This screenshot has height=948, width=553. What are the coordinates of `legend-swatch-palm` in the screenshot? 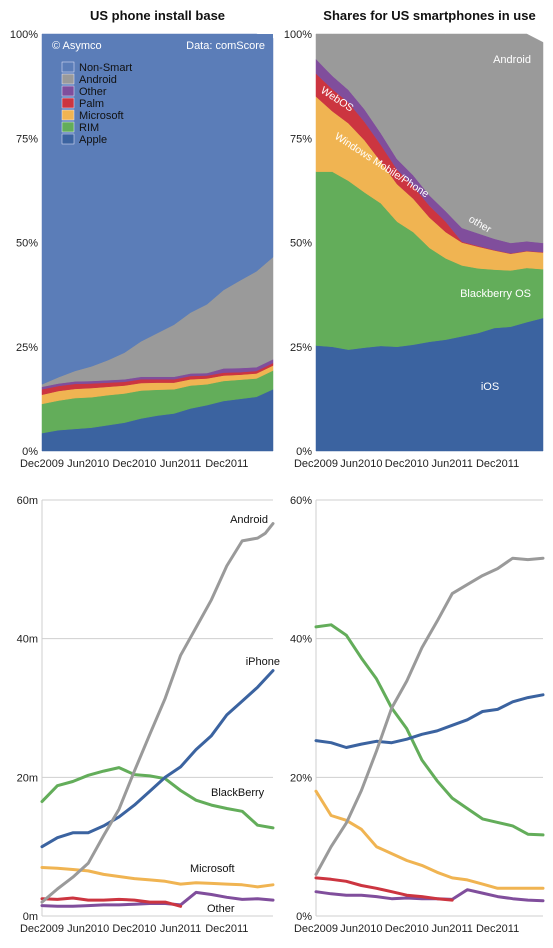 It's located at (68, 103).